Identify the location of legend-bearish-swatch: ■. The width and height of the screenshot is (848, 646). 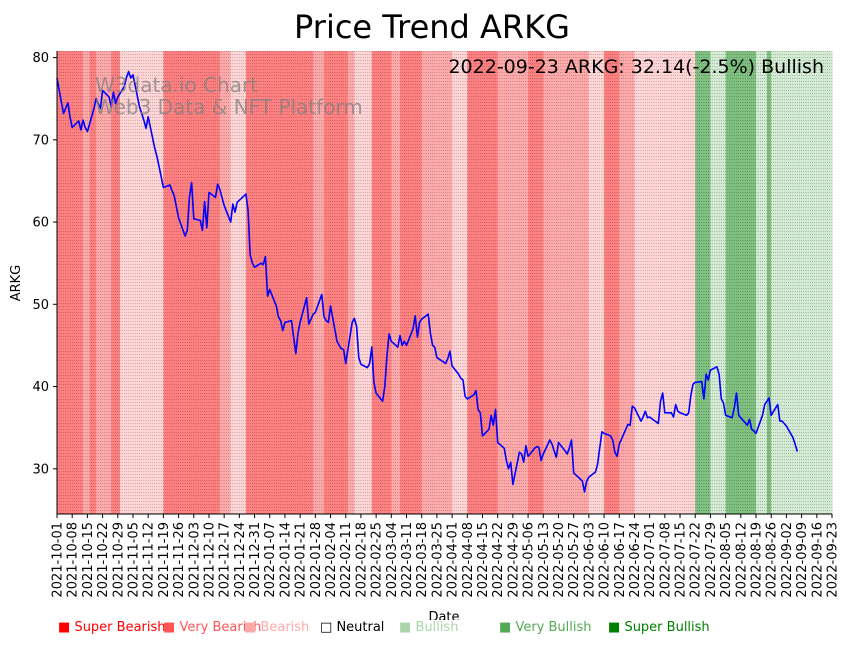
(250, 627).